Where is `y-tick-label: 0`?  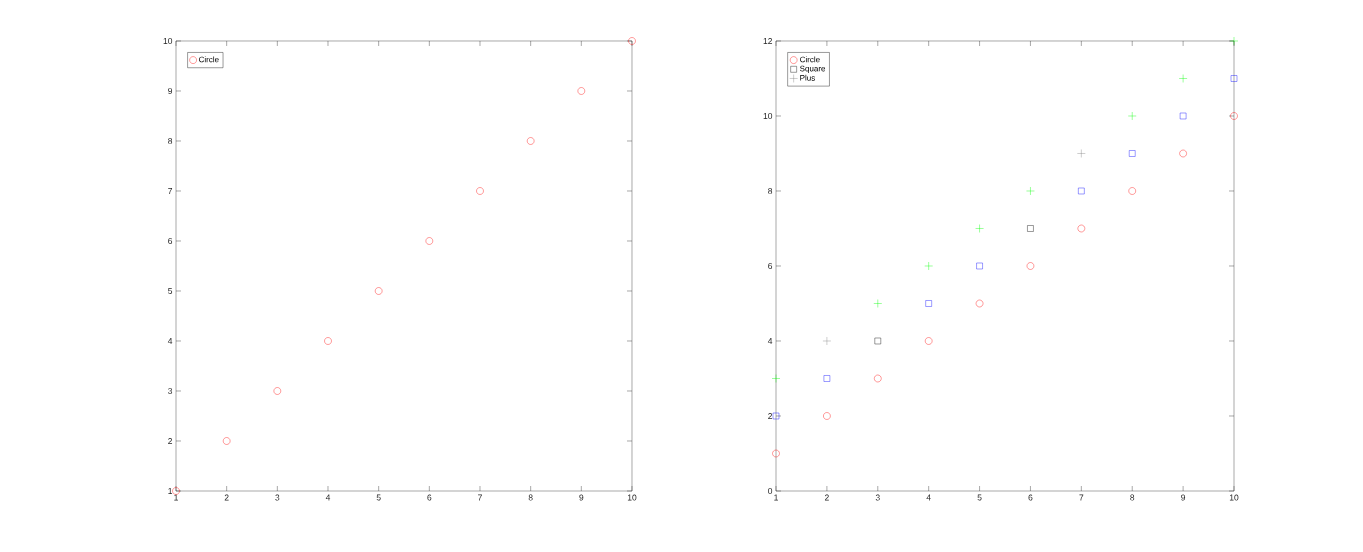 y-tick-label: 0 is located at coordinates (770, 491).